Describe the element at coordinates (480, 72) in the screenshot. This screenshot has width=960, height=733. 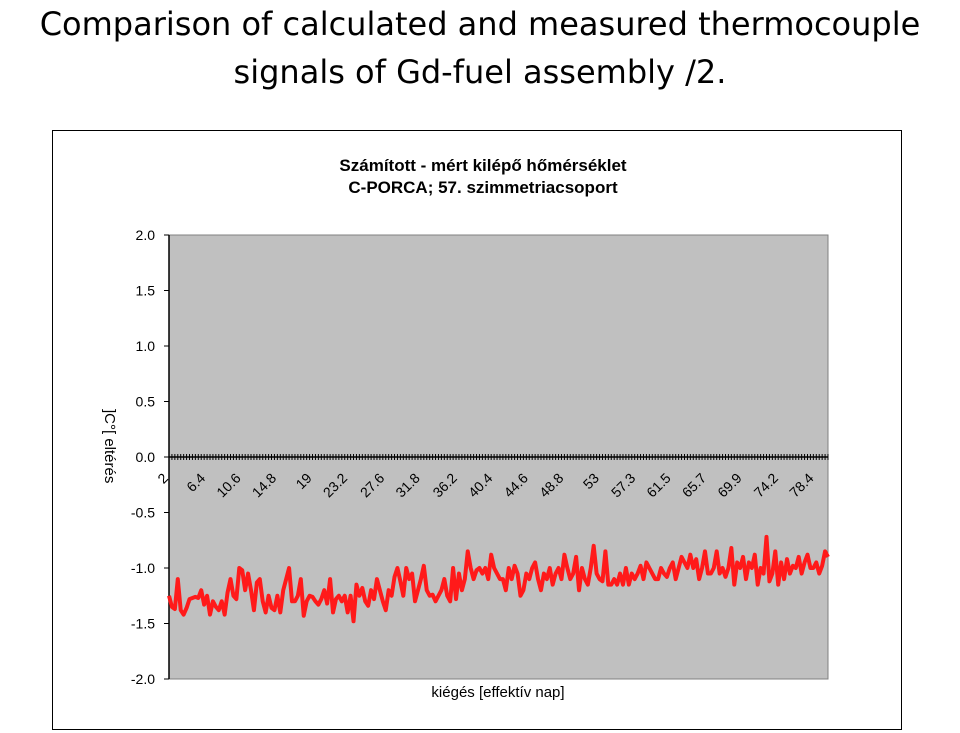
I see `slide-title-line-2: signals of Gd-fuel assembly /2.` at that location.